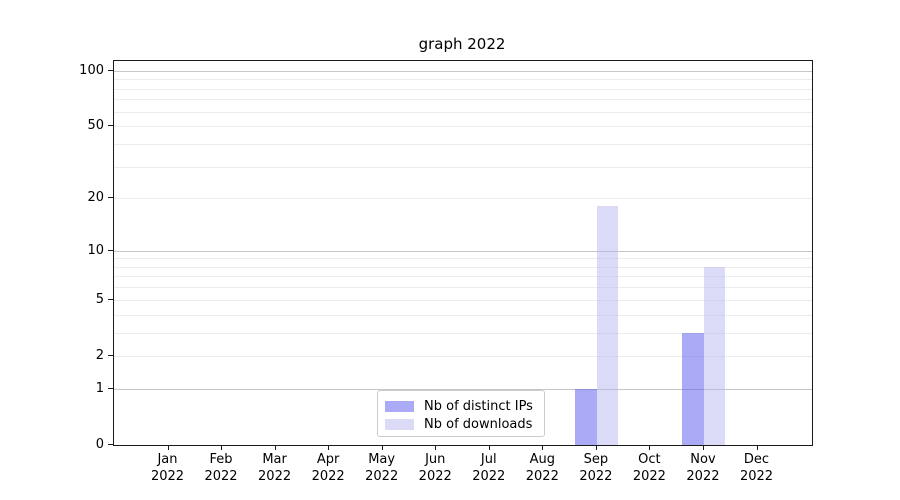 Image resolution: width=900 pixels, height=500 pixels. I want to click on x-tick-label-sep: Sep 2022, so click(596, 468).